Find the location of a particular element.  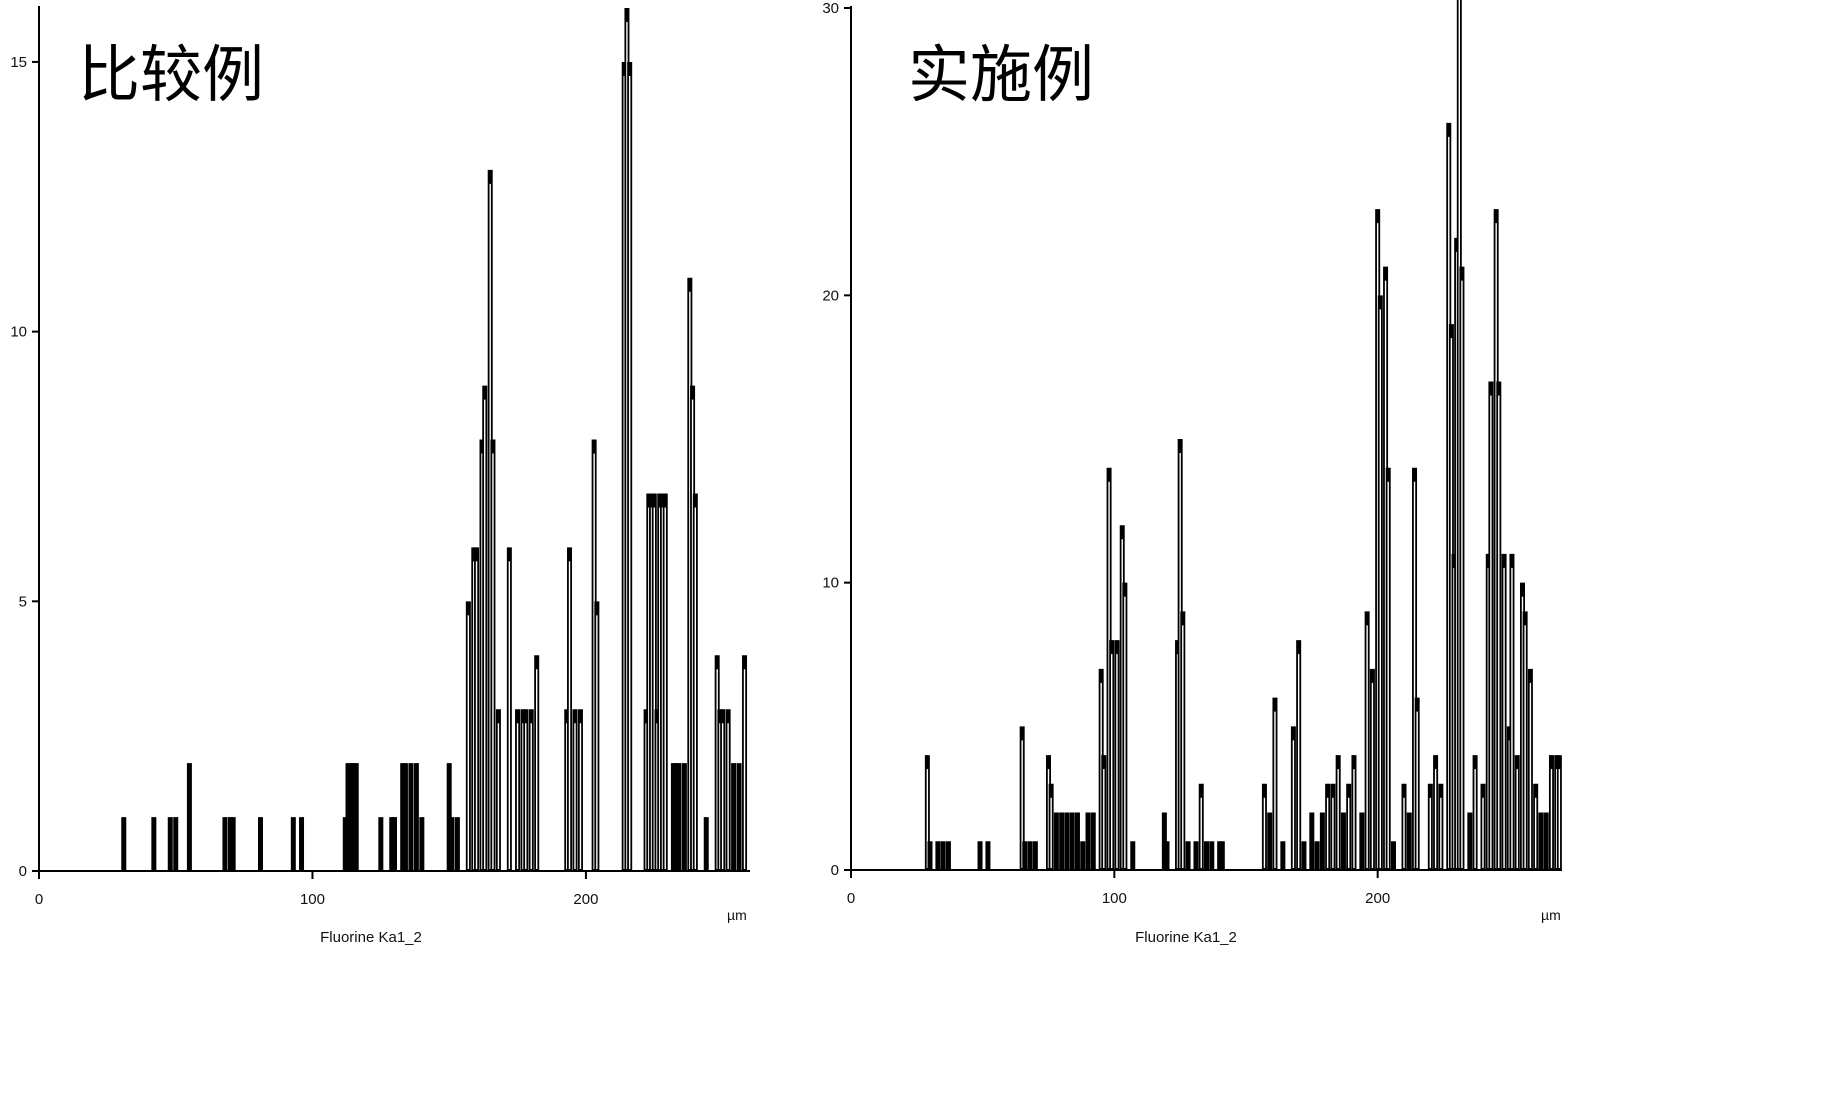

chart-0-x-axis-title: Fluorine Ka1_2 is located at coordinates (371, 937).